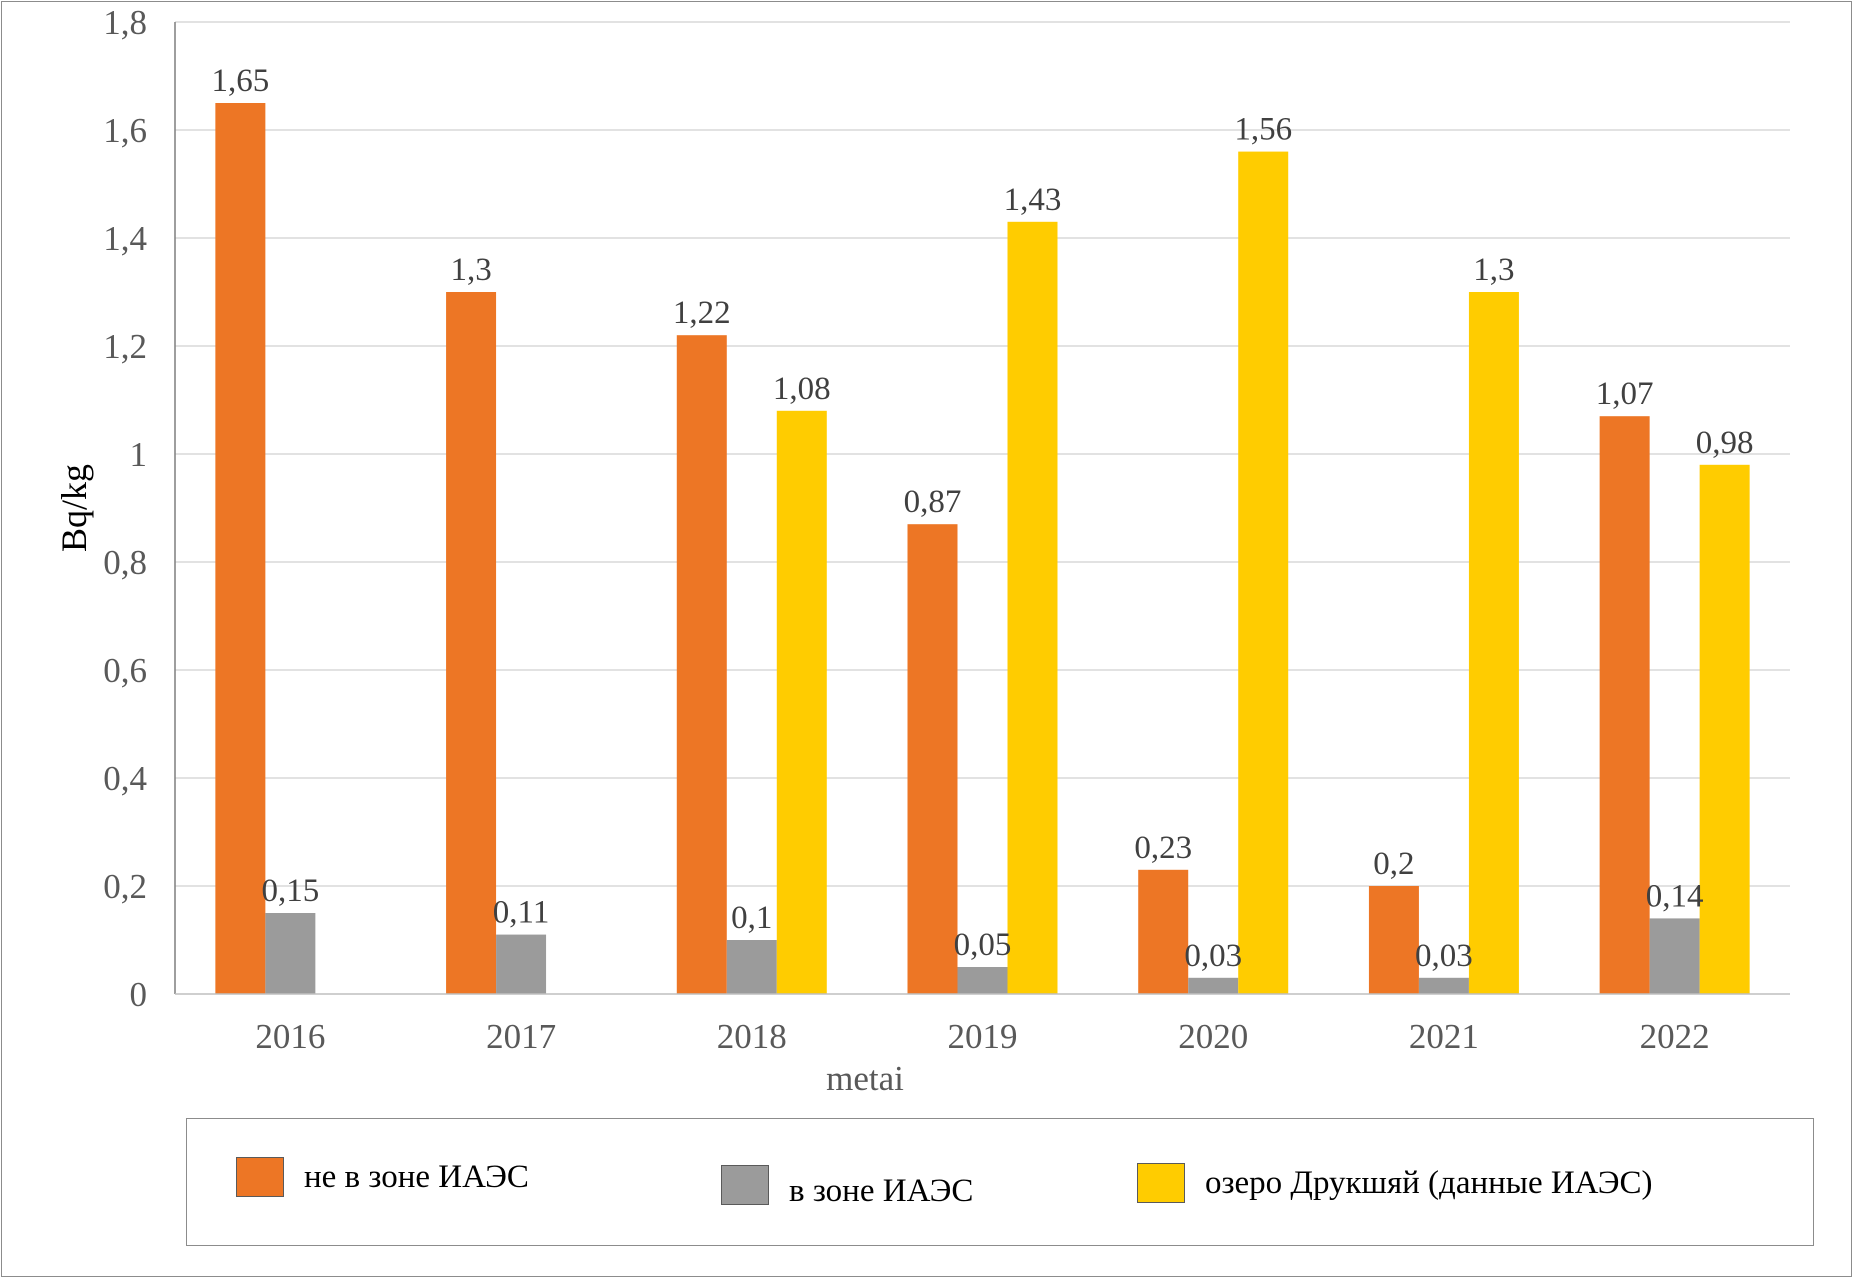 This screenshot has height=1280, width=1855. What do you see at coordinates (125, 778) in the screenshot?
I see `y-tick-label: 0,4` at bounding box center [125, 778].